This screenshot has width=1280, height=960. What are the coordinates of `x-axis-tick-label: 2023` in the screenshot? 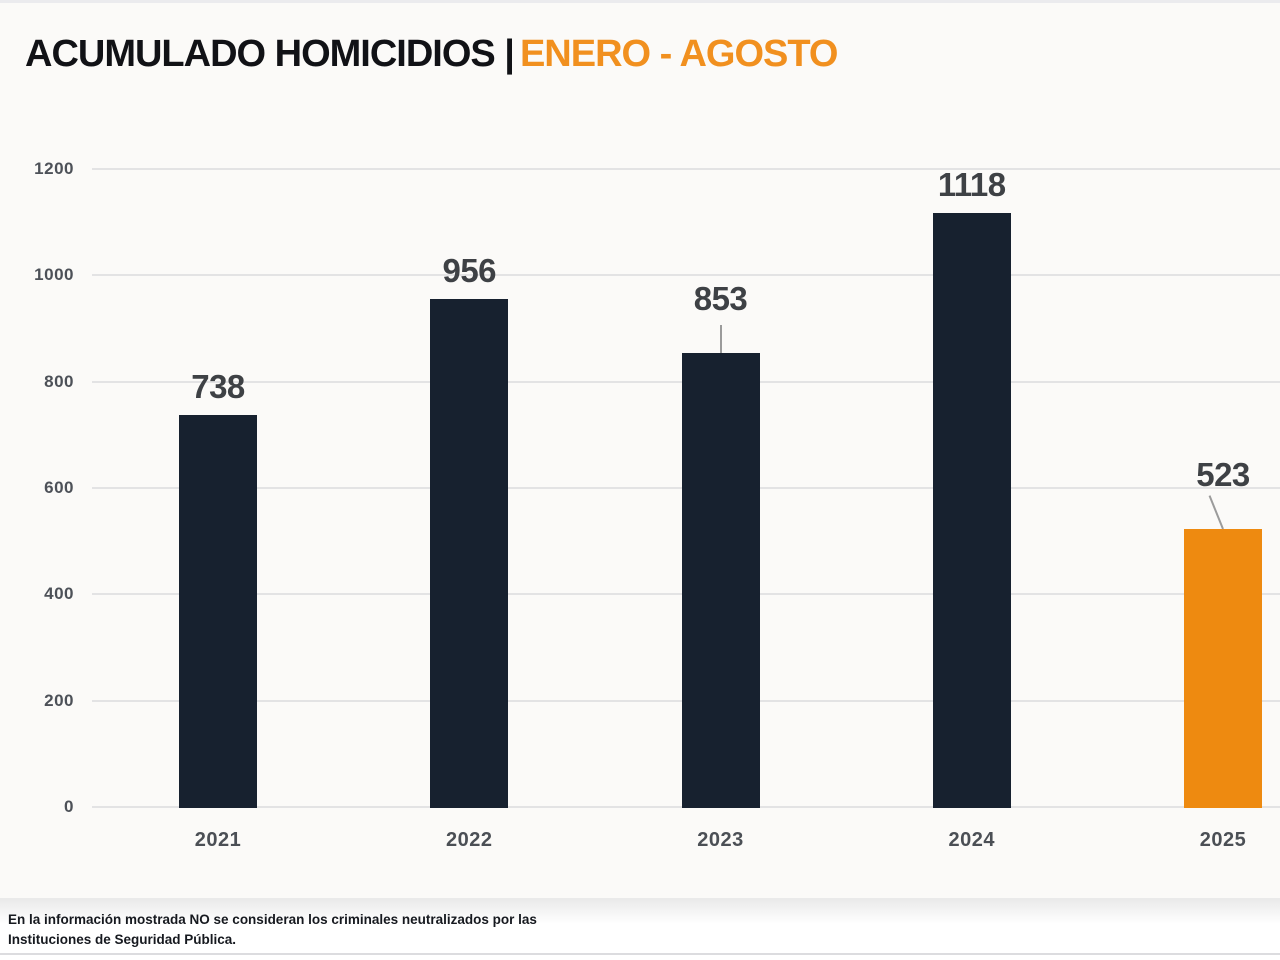 It's located at (720, 840).